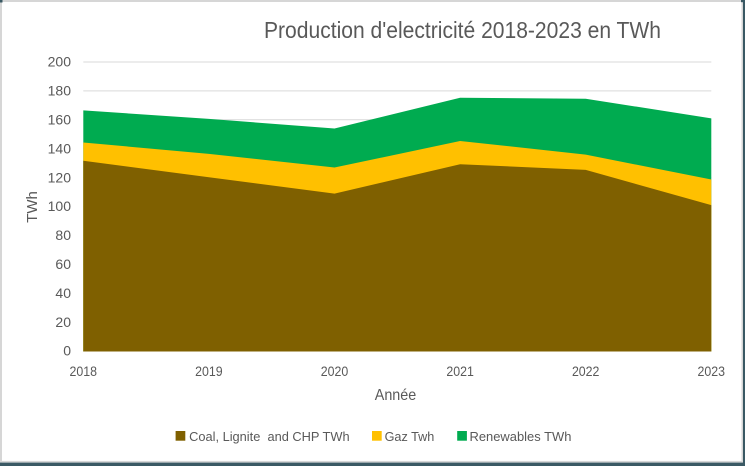 Image resolution: width=745 pixels, height=466 pixels. Describe the element at coordinates (410, 436) in the screenshot. I see `svg-text: Gaz Twh` at that location.